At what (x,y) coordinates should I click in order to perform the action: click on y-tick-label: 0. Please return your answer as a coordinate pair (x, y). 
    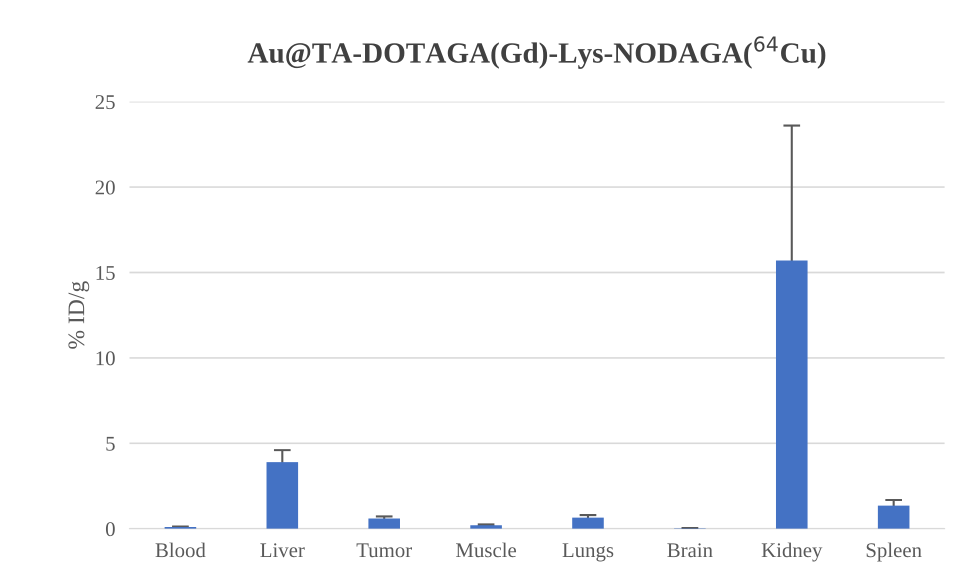
    Looking at the image, I should click on (110, 529).